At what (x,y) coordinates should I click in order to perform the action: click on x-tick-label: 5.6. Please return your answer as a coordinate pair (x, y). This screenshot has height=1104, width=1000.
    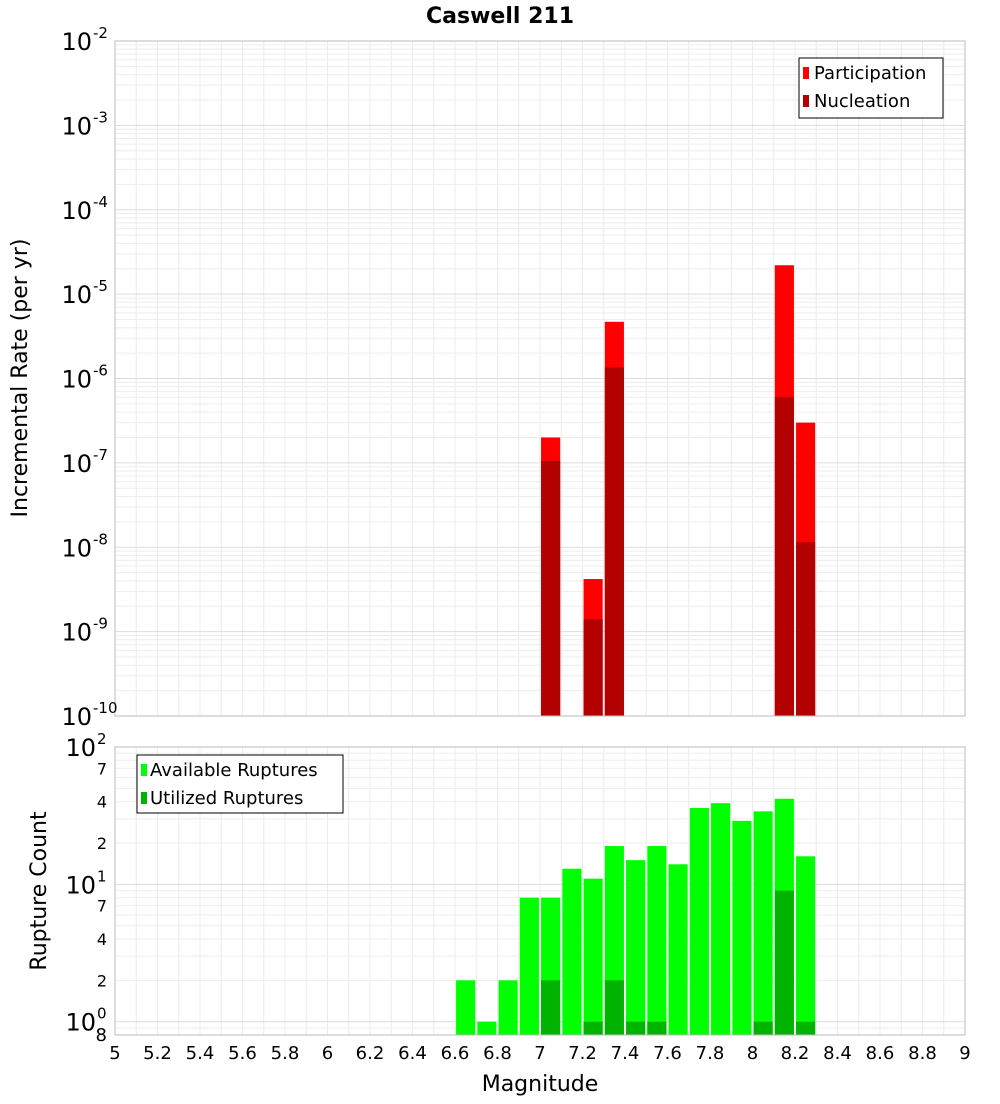
    Looking at the image, I should click on (242, 1053).